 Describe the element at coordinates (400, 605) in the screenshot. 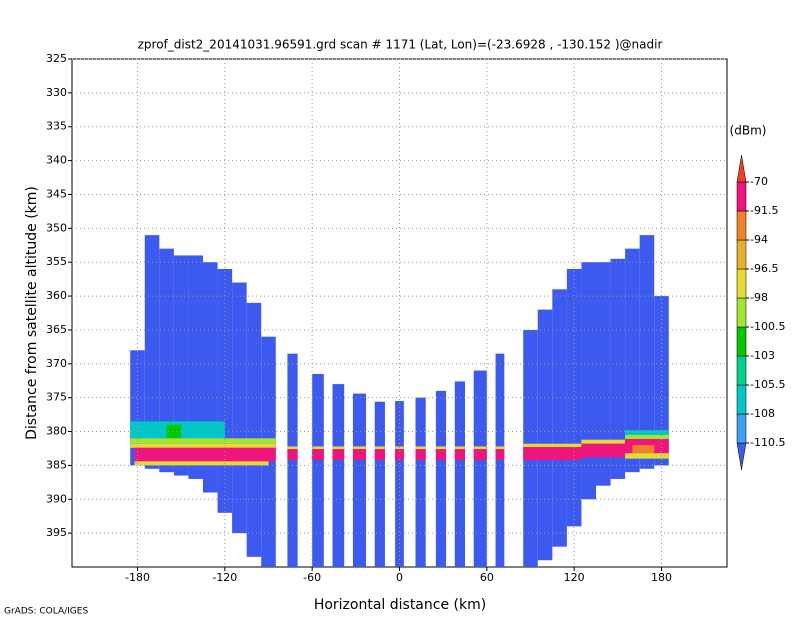

I see `x-axis-label: Horizontal distance (km)` at that location.